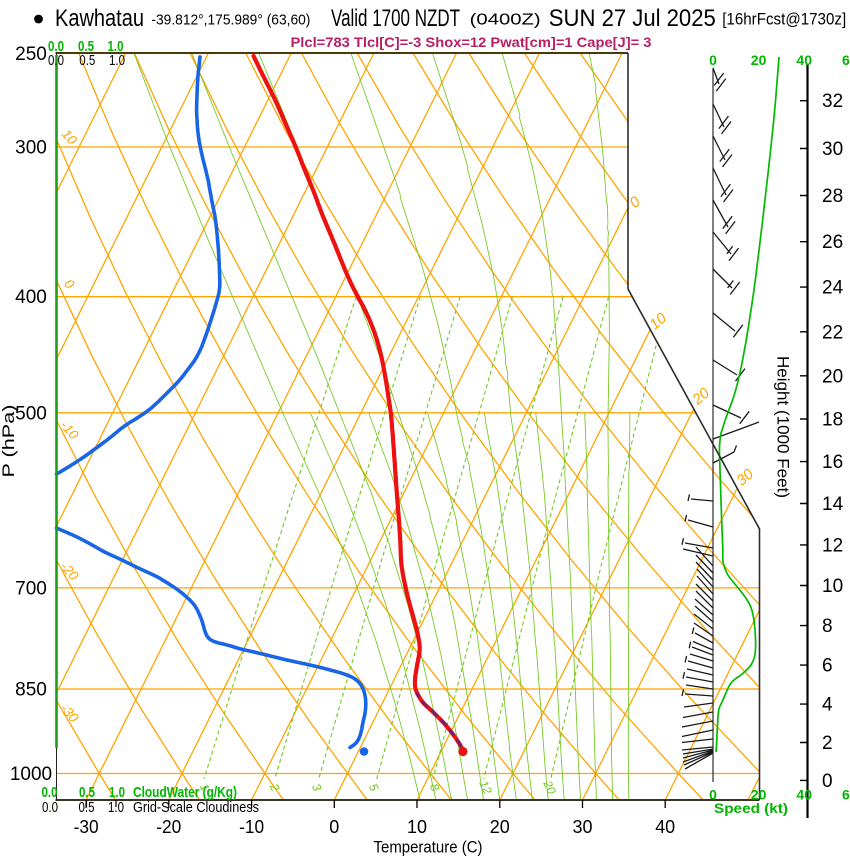 The image size is (850, 860). Describe the element at coordinates (31, 690) in the screenshot. I see `svg-text: 850` at that location.